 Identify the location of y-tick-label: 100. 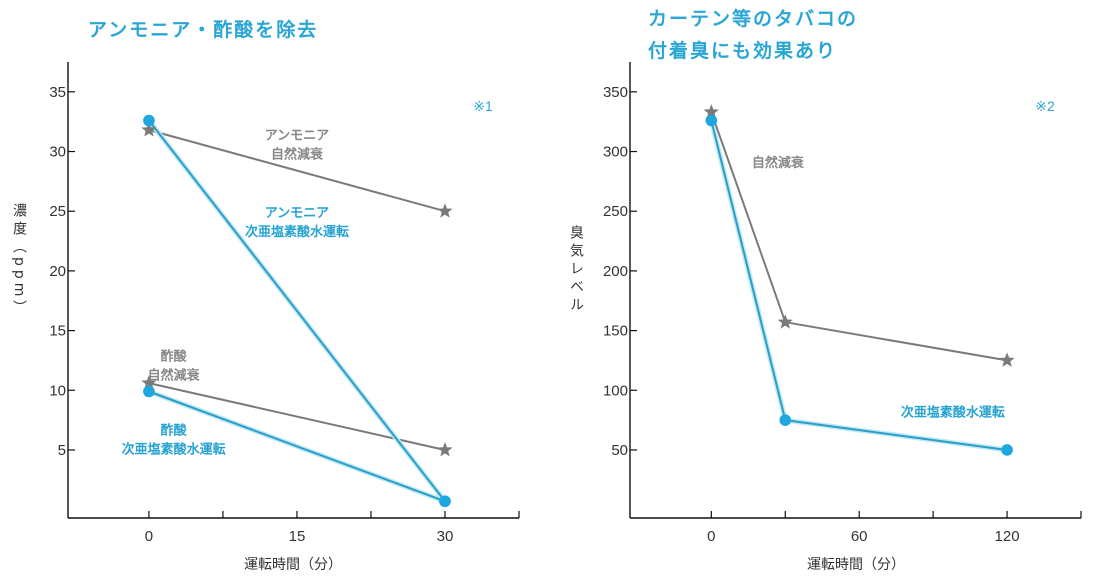
(615, 390).